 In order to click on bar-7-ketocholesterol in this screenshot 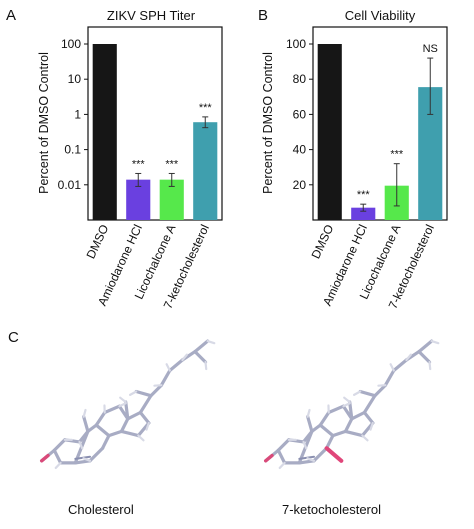, I will do `click(205, 171)`.